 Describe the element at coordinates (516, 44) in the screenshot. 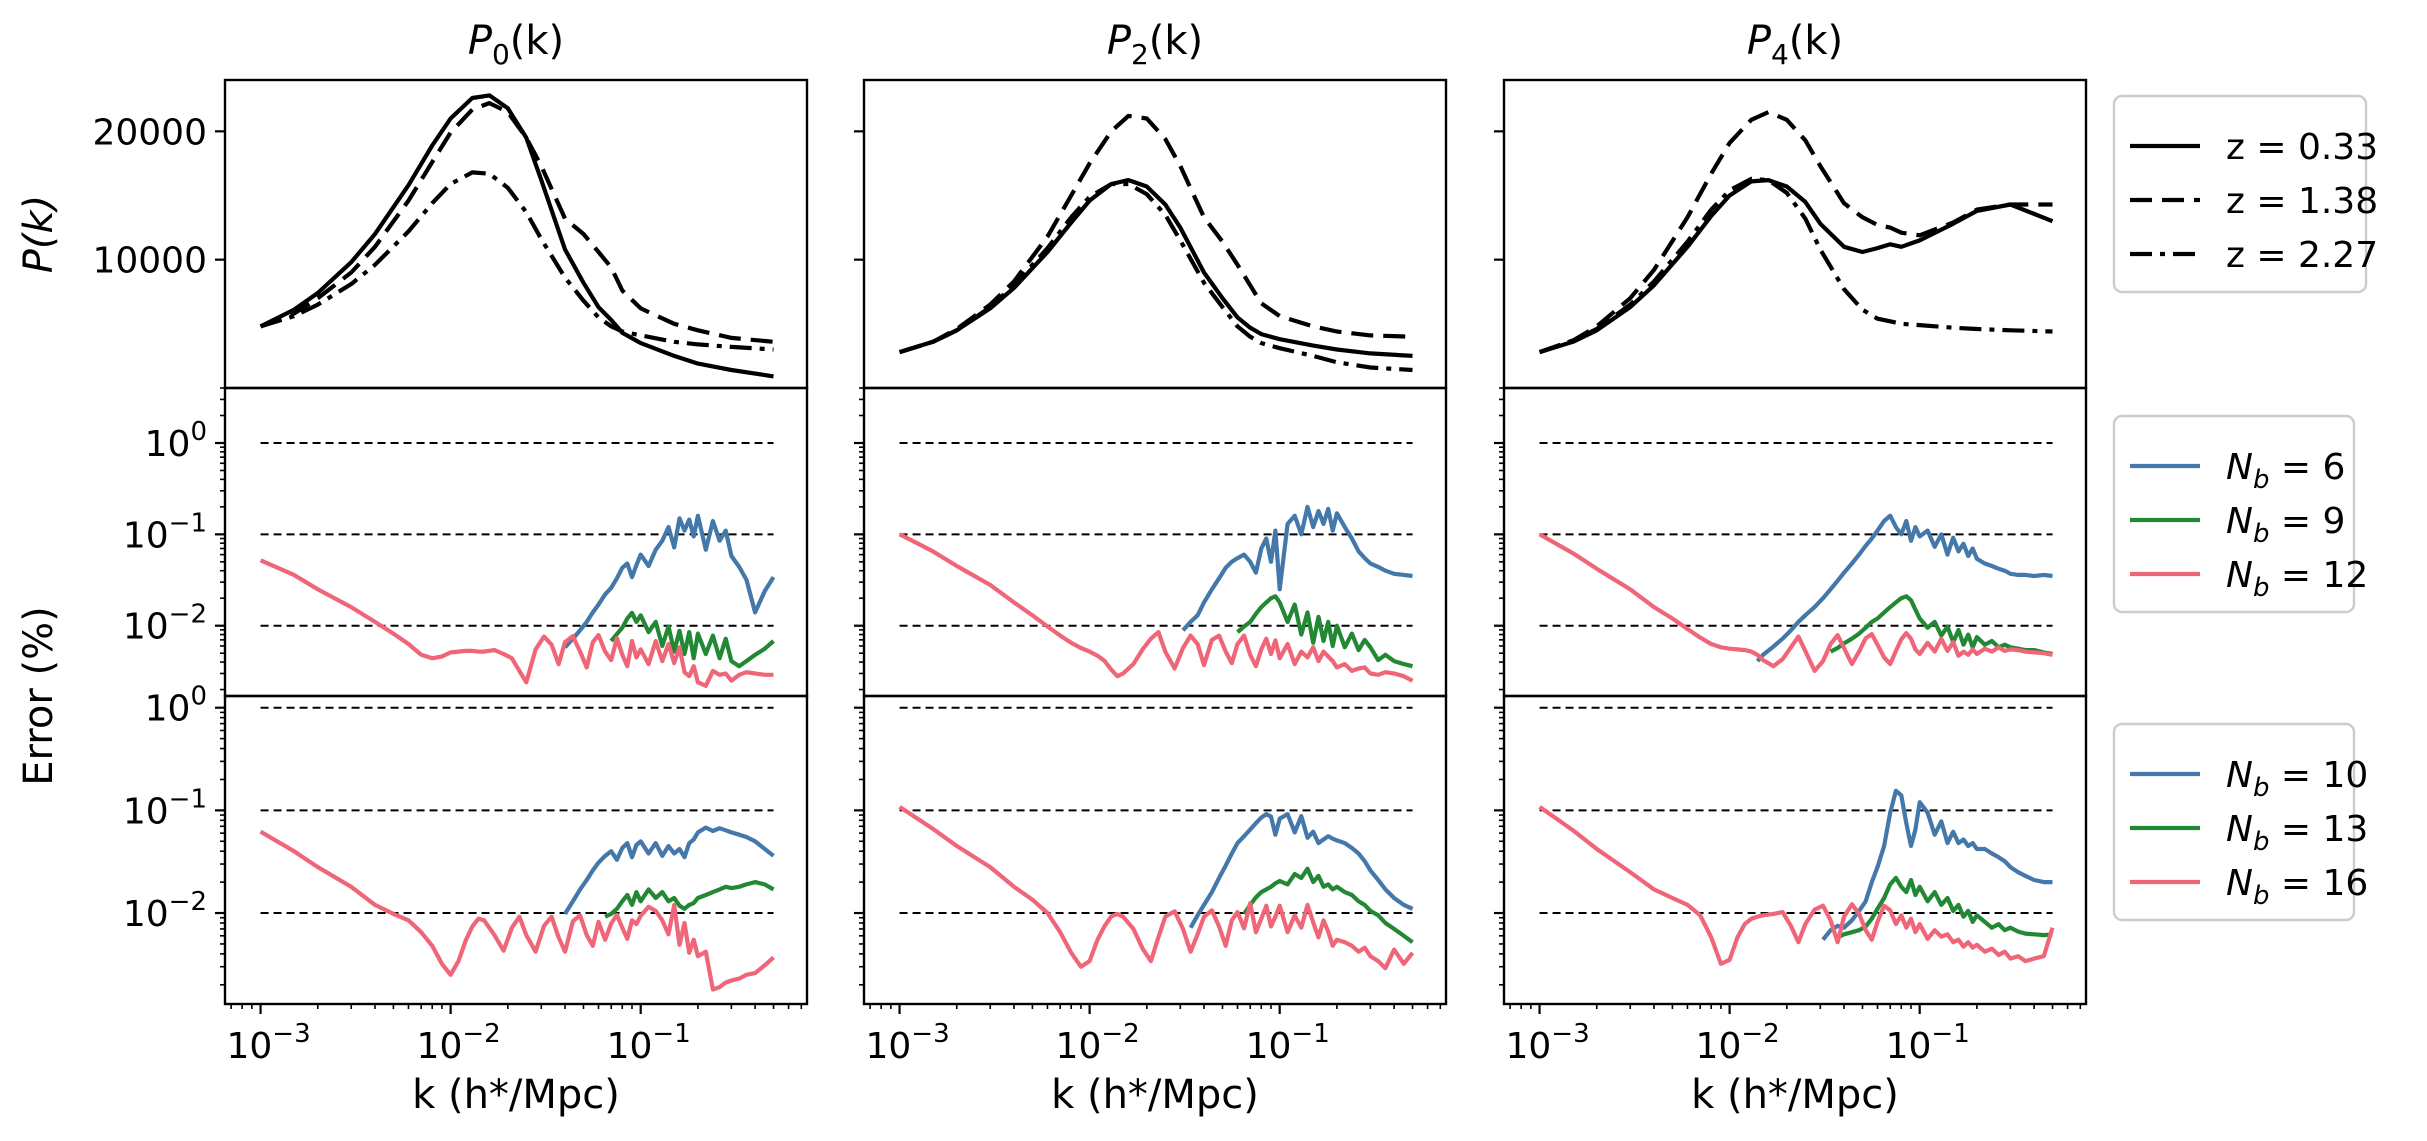

I see `column-title-0: P0(k)` at that location.